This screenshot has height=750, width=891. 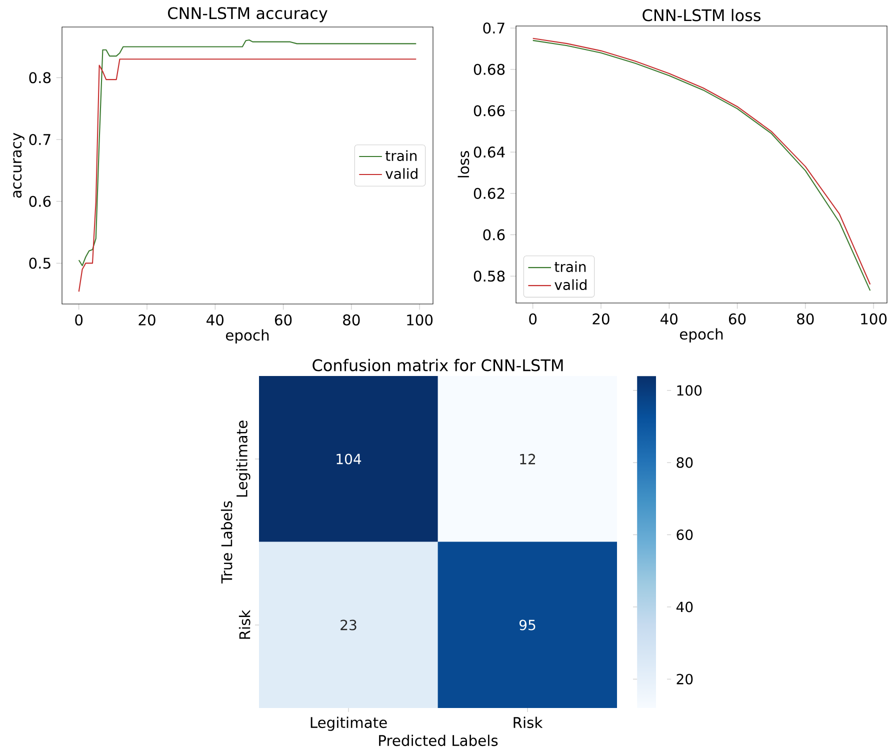 I want to click on chart-title: CNN-LSTM loss, so click(x=701, y=15).